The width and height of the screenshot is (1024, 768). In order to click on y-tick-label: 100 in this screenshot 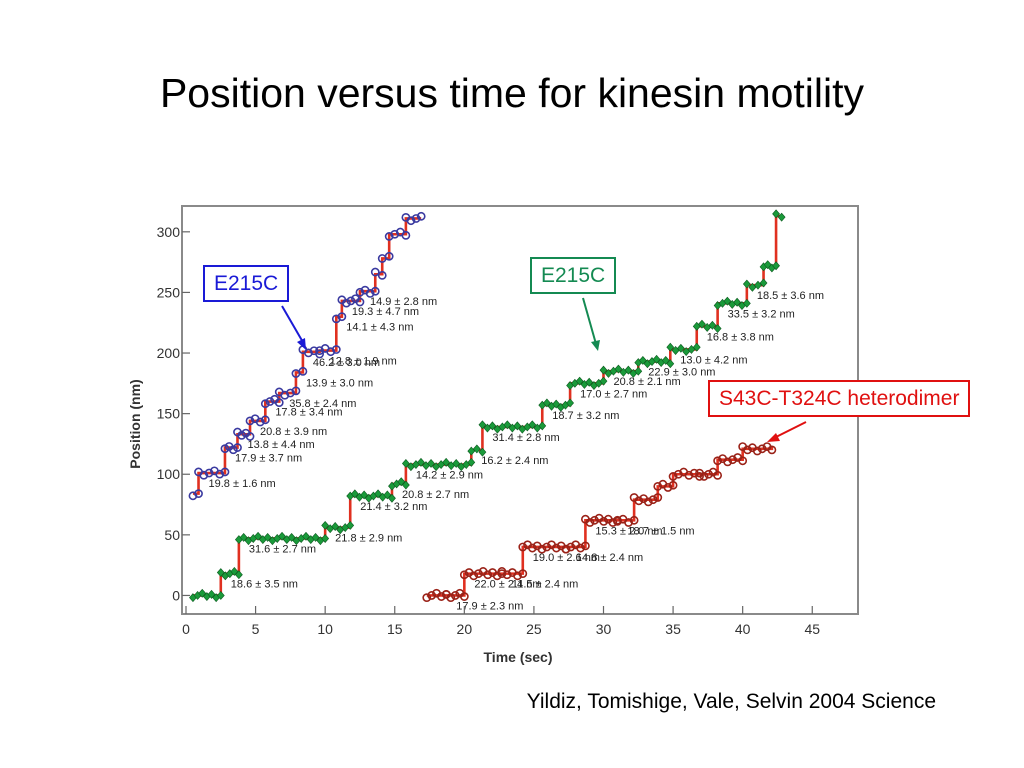, I will do `click(169, 474)`.